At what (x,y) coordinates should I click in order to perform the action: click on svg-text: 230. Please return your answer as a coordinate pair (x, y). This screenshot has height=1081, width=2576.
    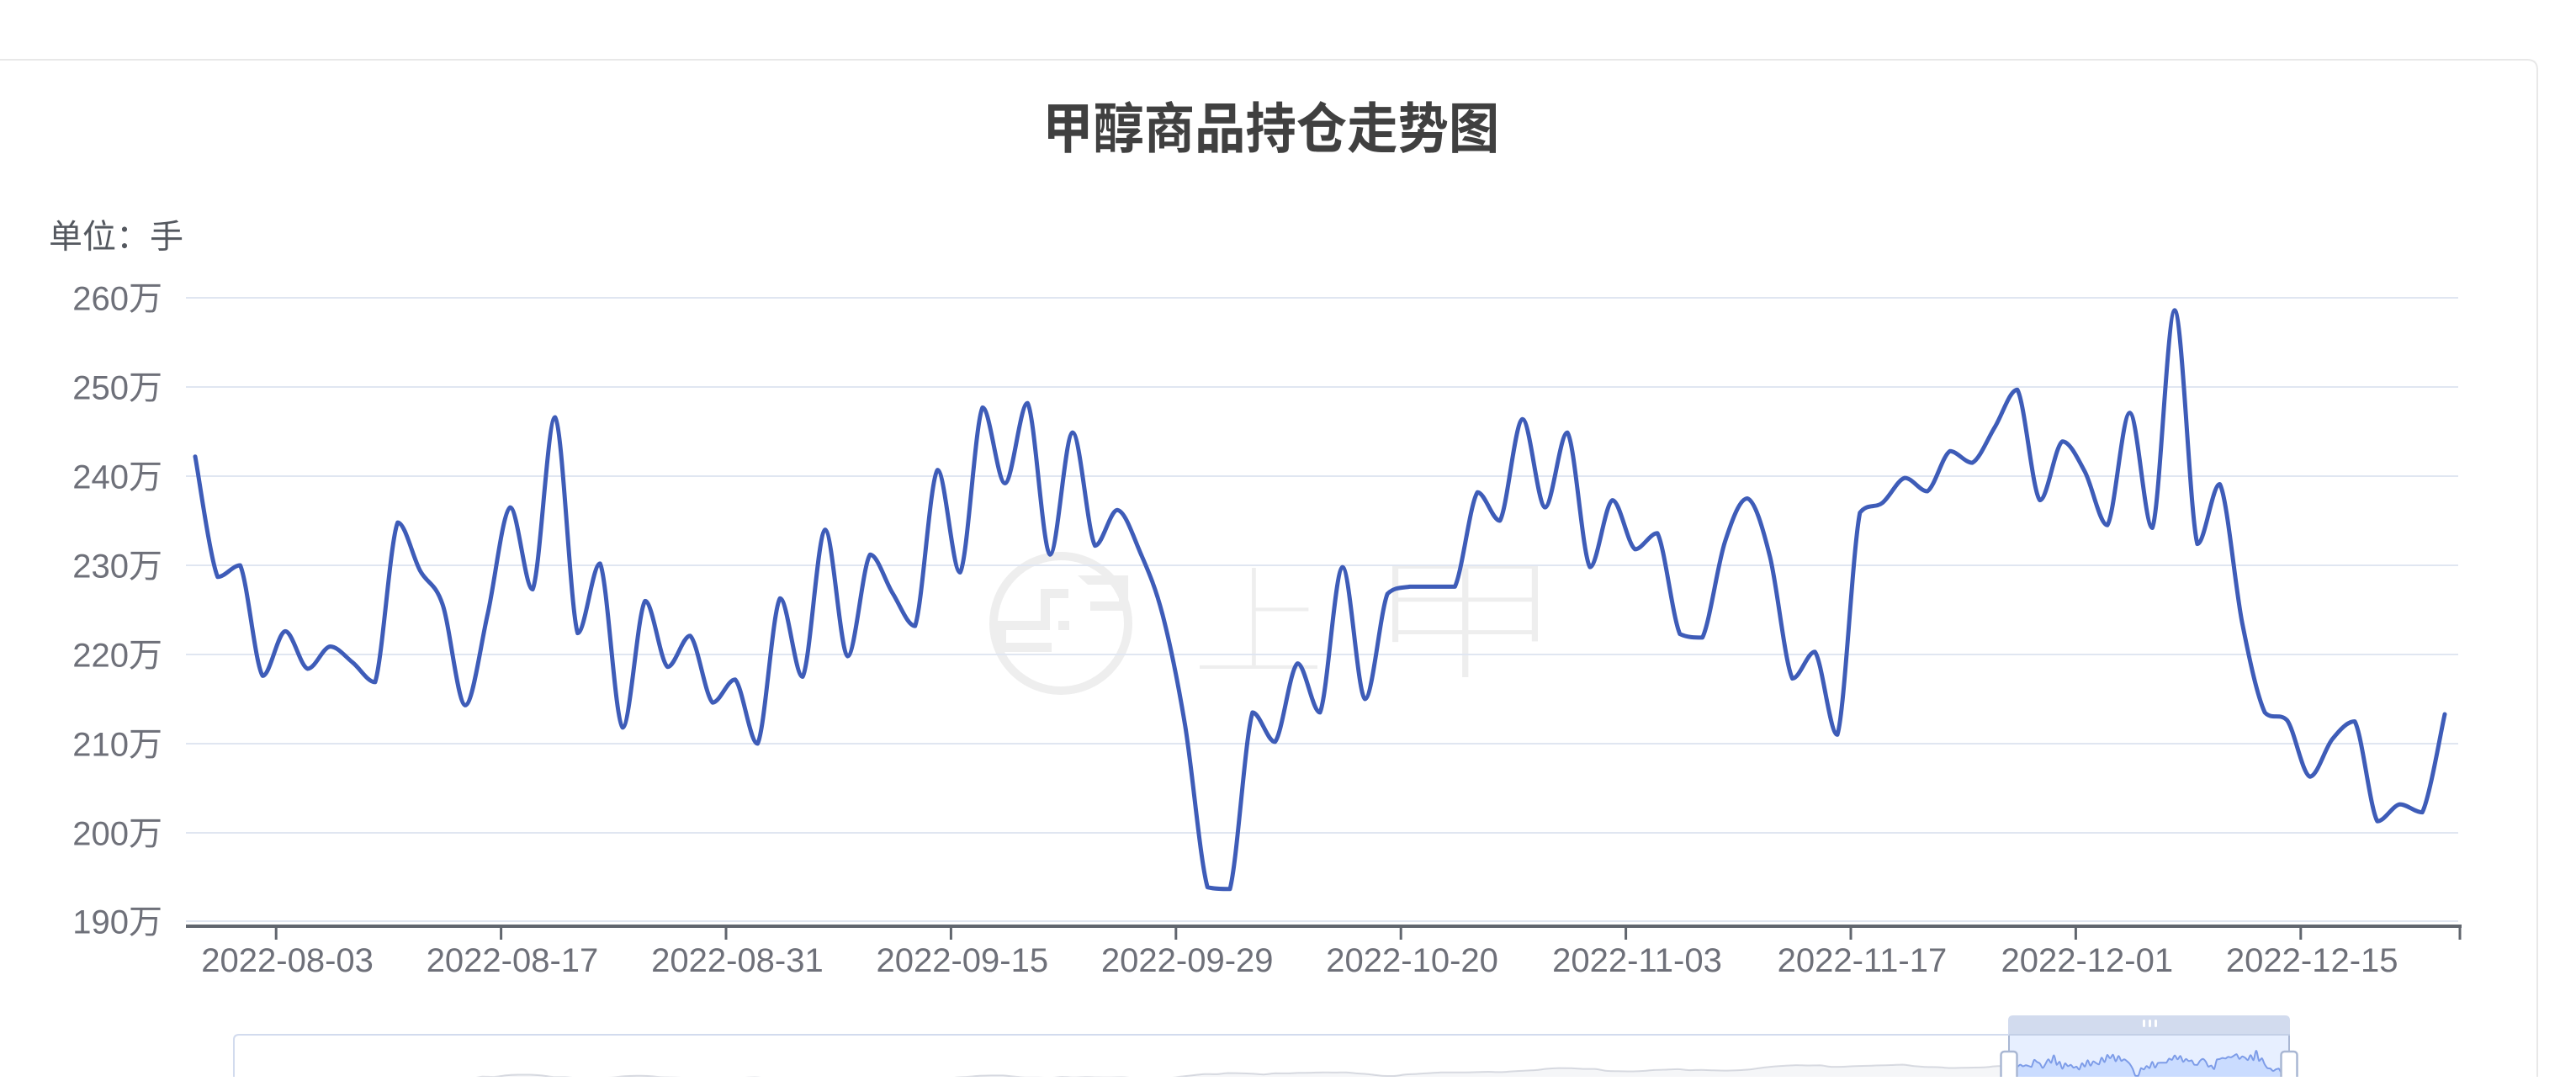
    Looking at the image, I should click on (100, 567).